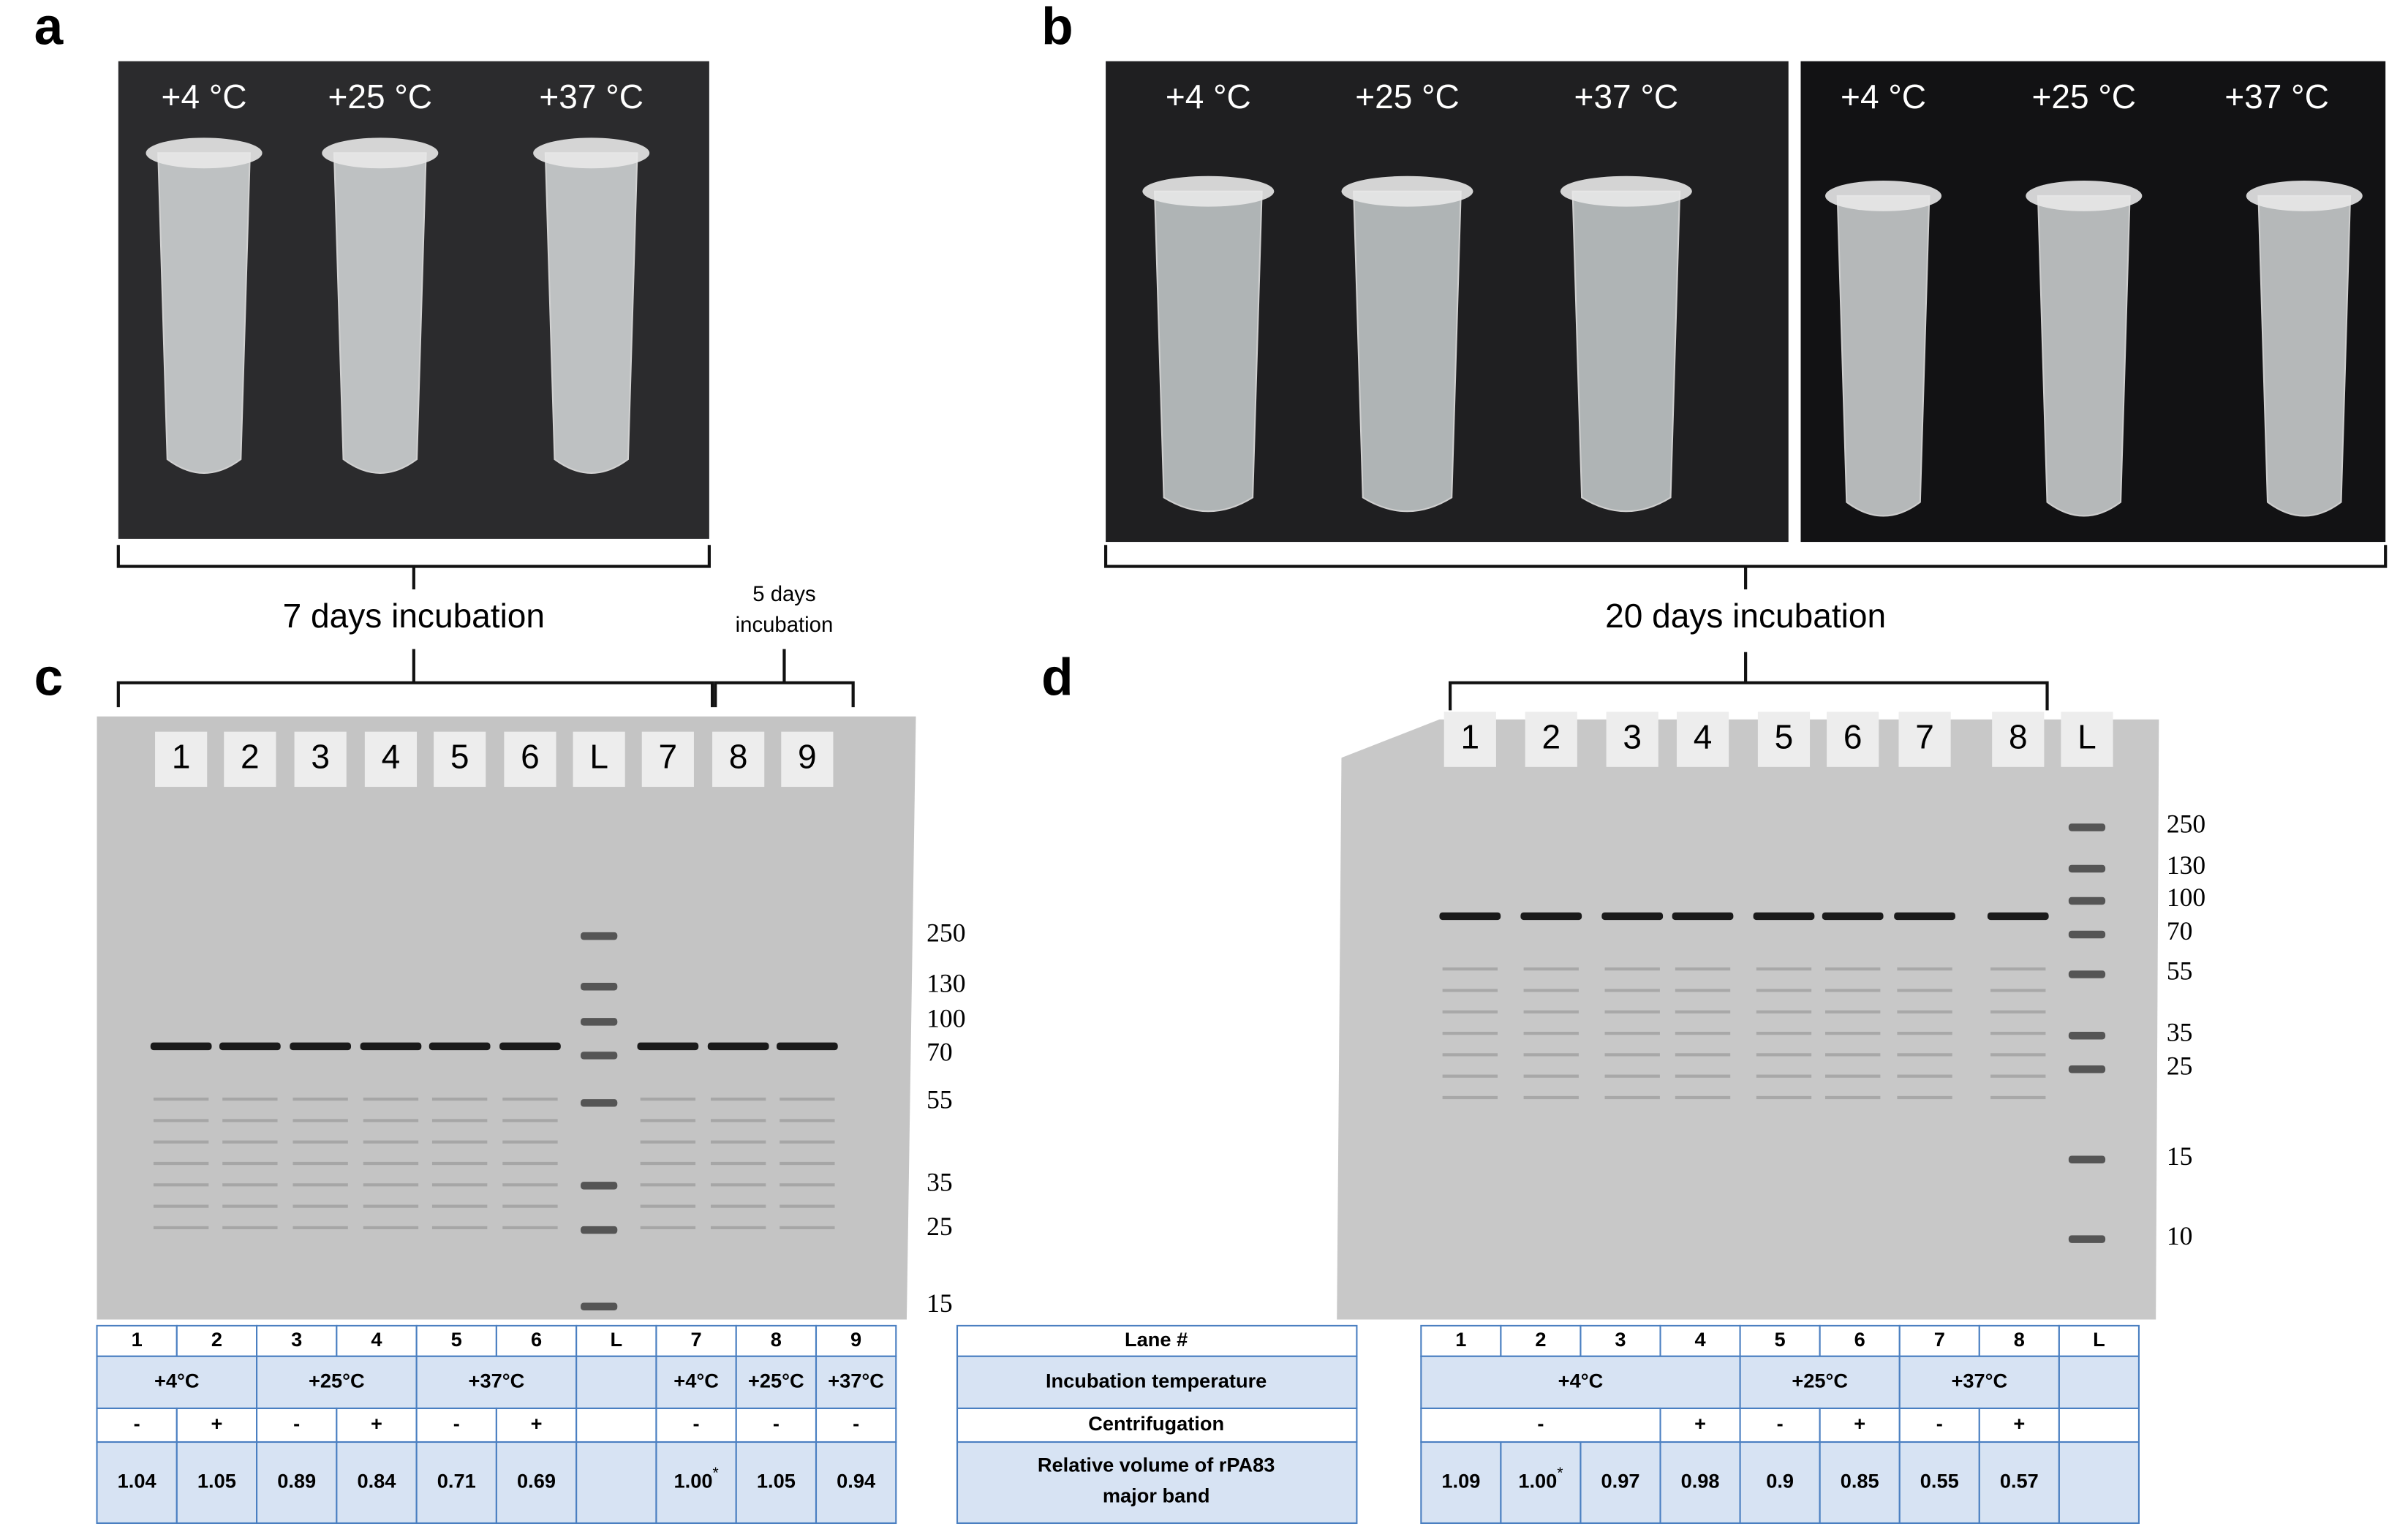  What do you see at coordinates (296, 1339) in the screenshot?
I see `cell-text: 3` at bounding box center [296, 1339].